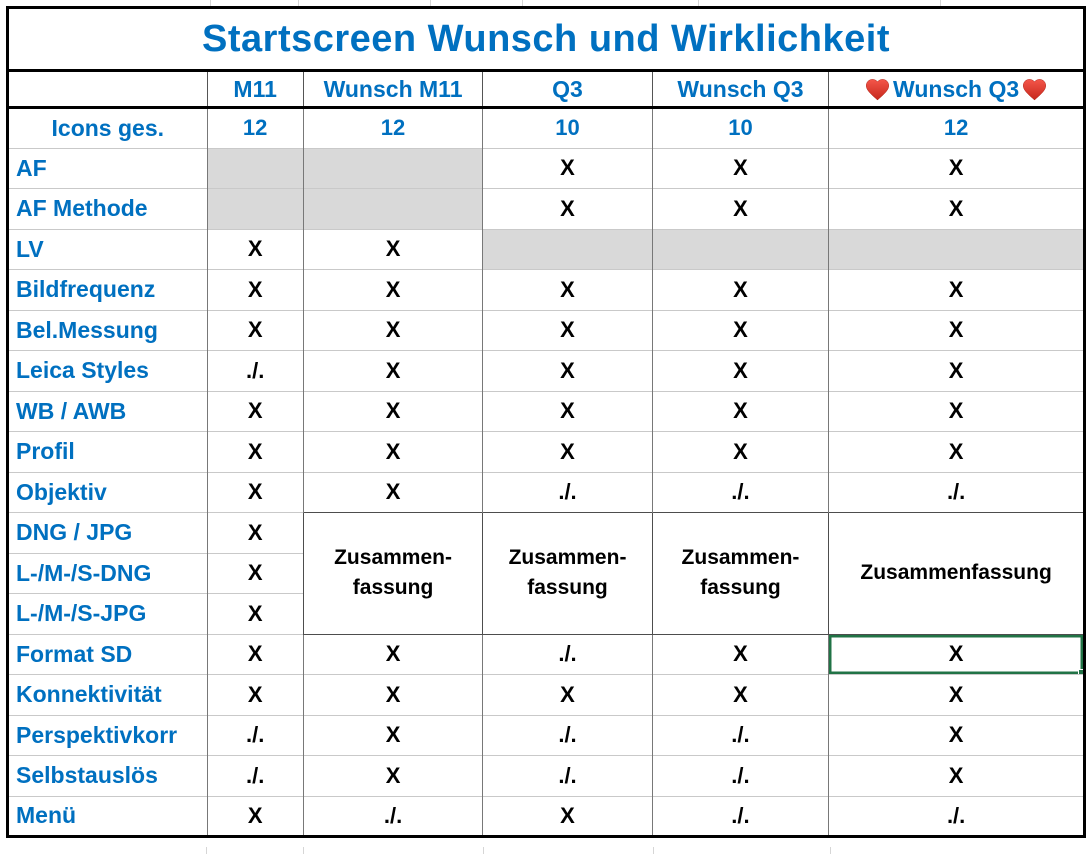 The width and height of the screenshot is (1092, 854). What do you see at coordinates (567, 775) in the screenshot?
I see `cell-selbstausl-s-q3: ./.` at bounding box center [567, 775].